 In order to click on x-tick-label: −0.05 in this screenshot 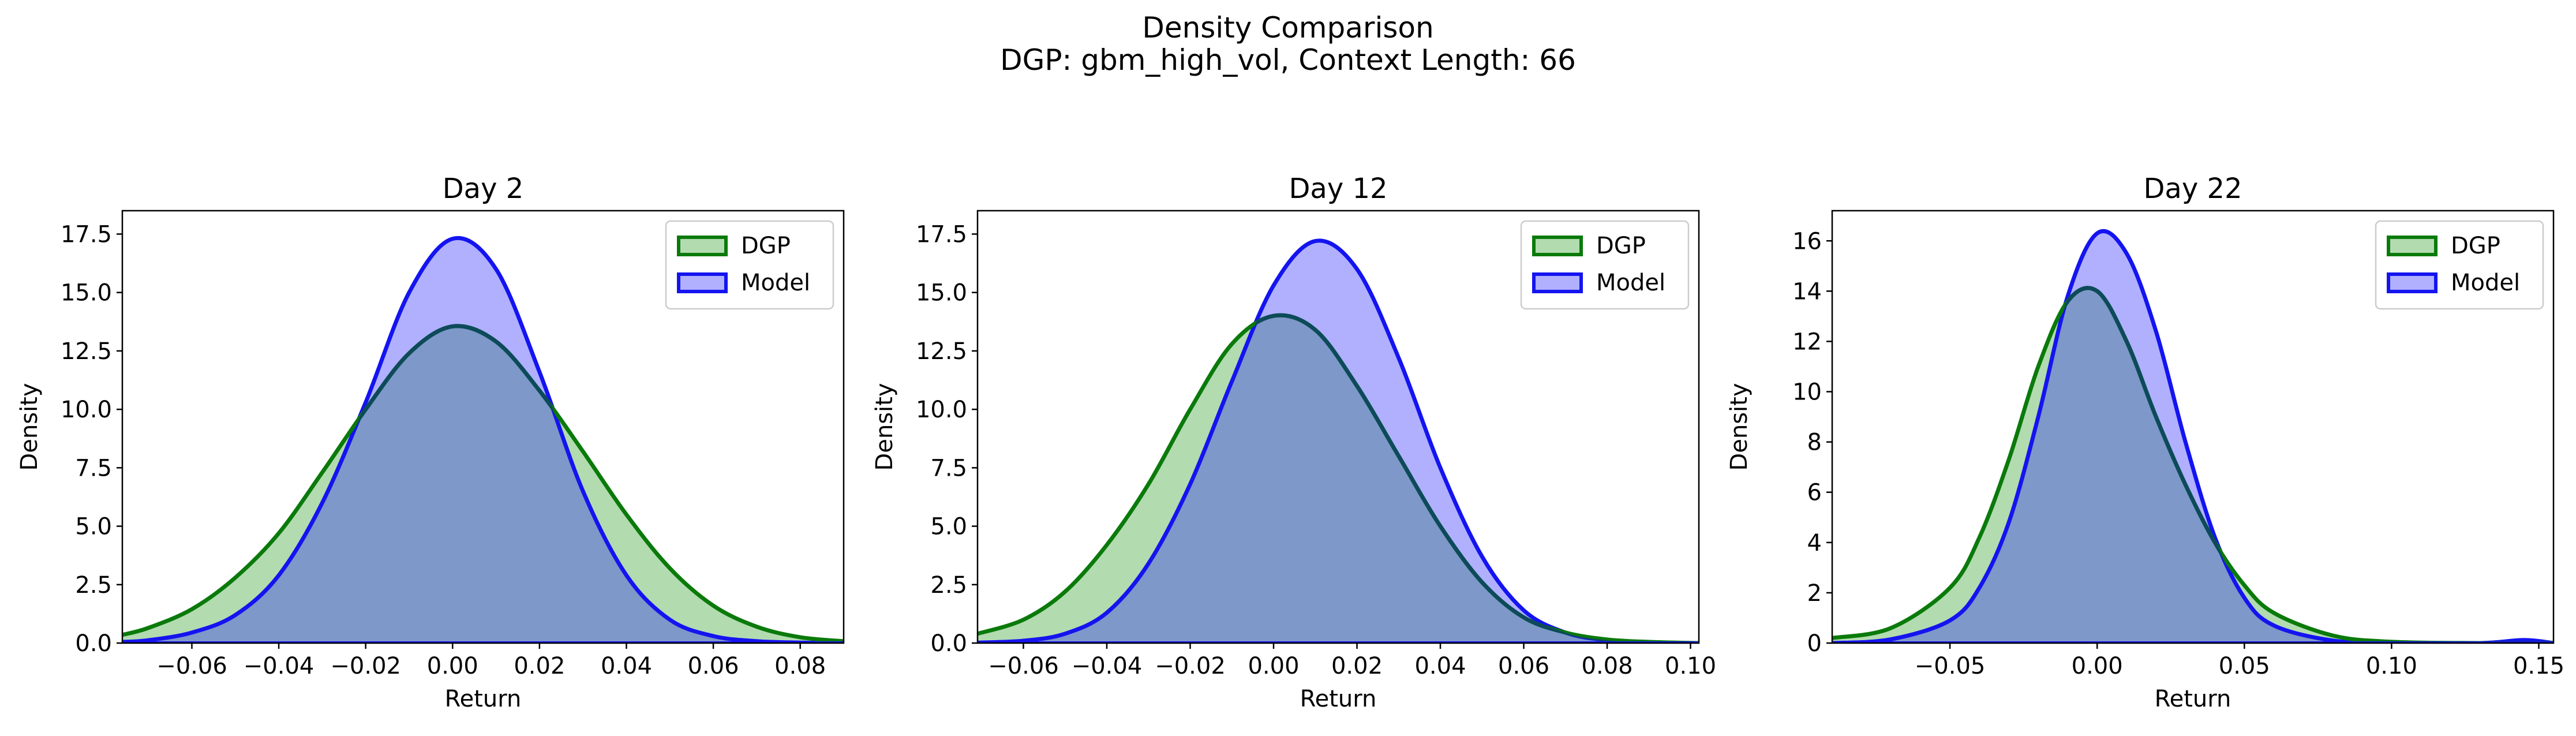, I will do `click(1950, 666)`.